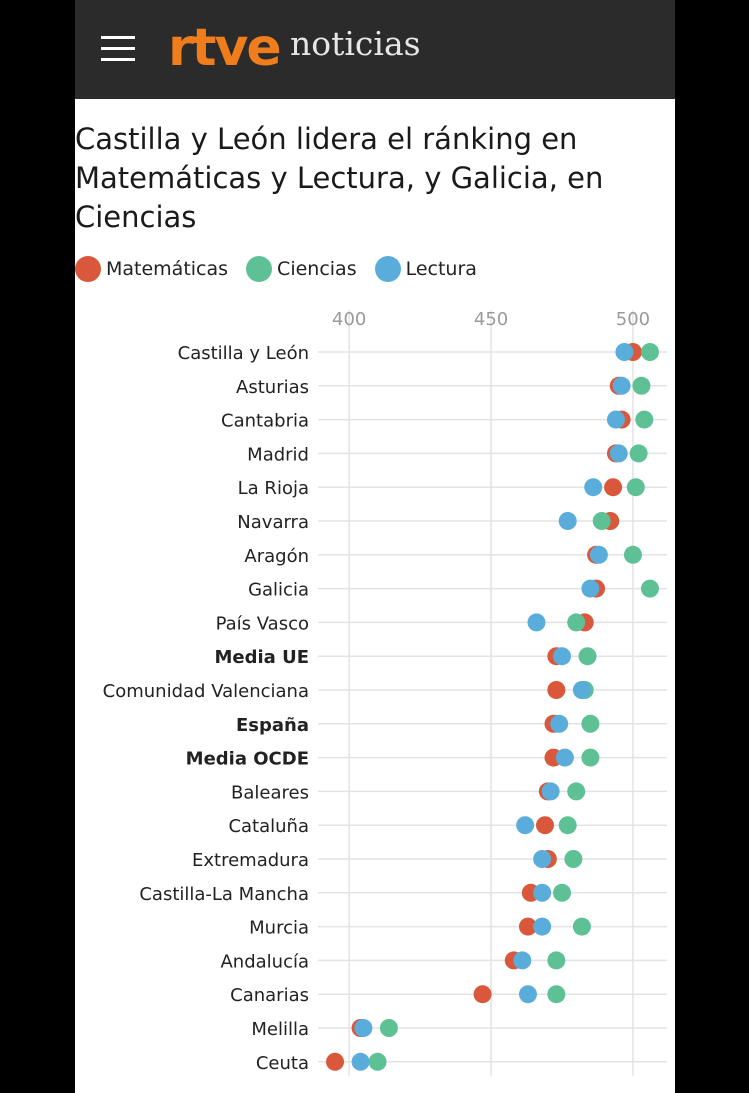 The width and height of the screenshot is (749, 1093). What do you see at coordinates (349, 319) in the screenshot?
I see `x-tick-label: 400` at bounding box center [349, 319].